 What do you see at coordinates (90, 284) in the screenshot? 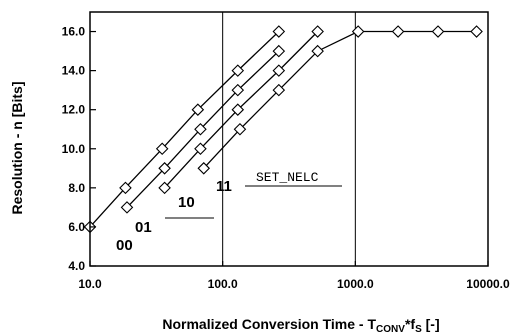
I see `x-tick-label-0: 10.0` at bounding box center [90, 284].